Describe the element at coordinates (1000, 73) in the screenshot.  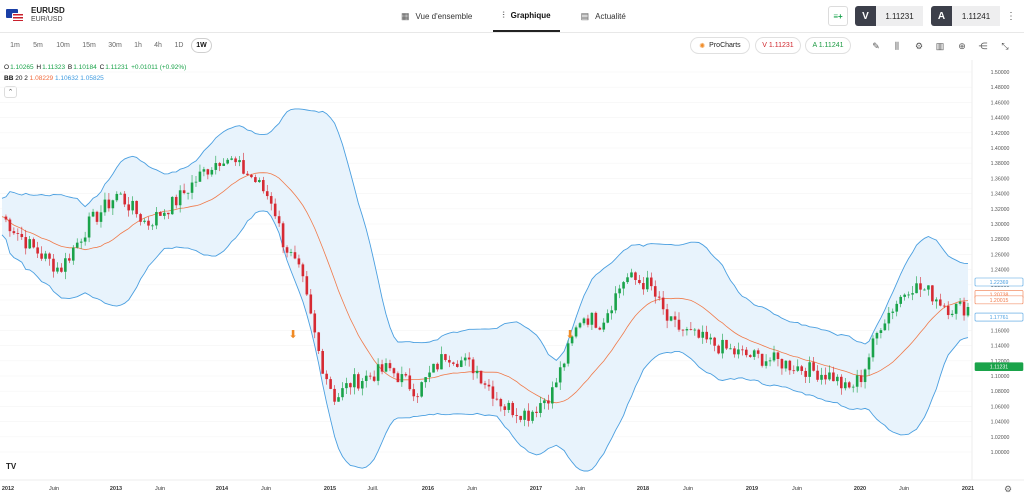
I see `y-tick-label: 1.50000` at that location.